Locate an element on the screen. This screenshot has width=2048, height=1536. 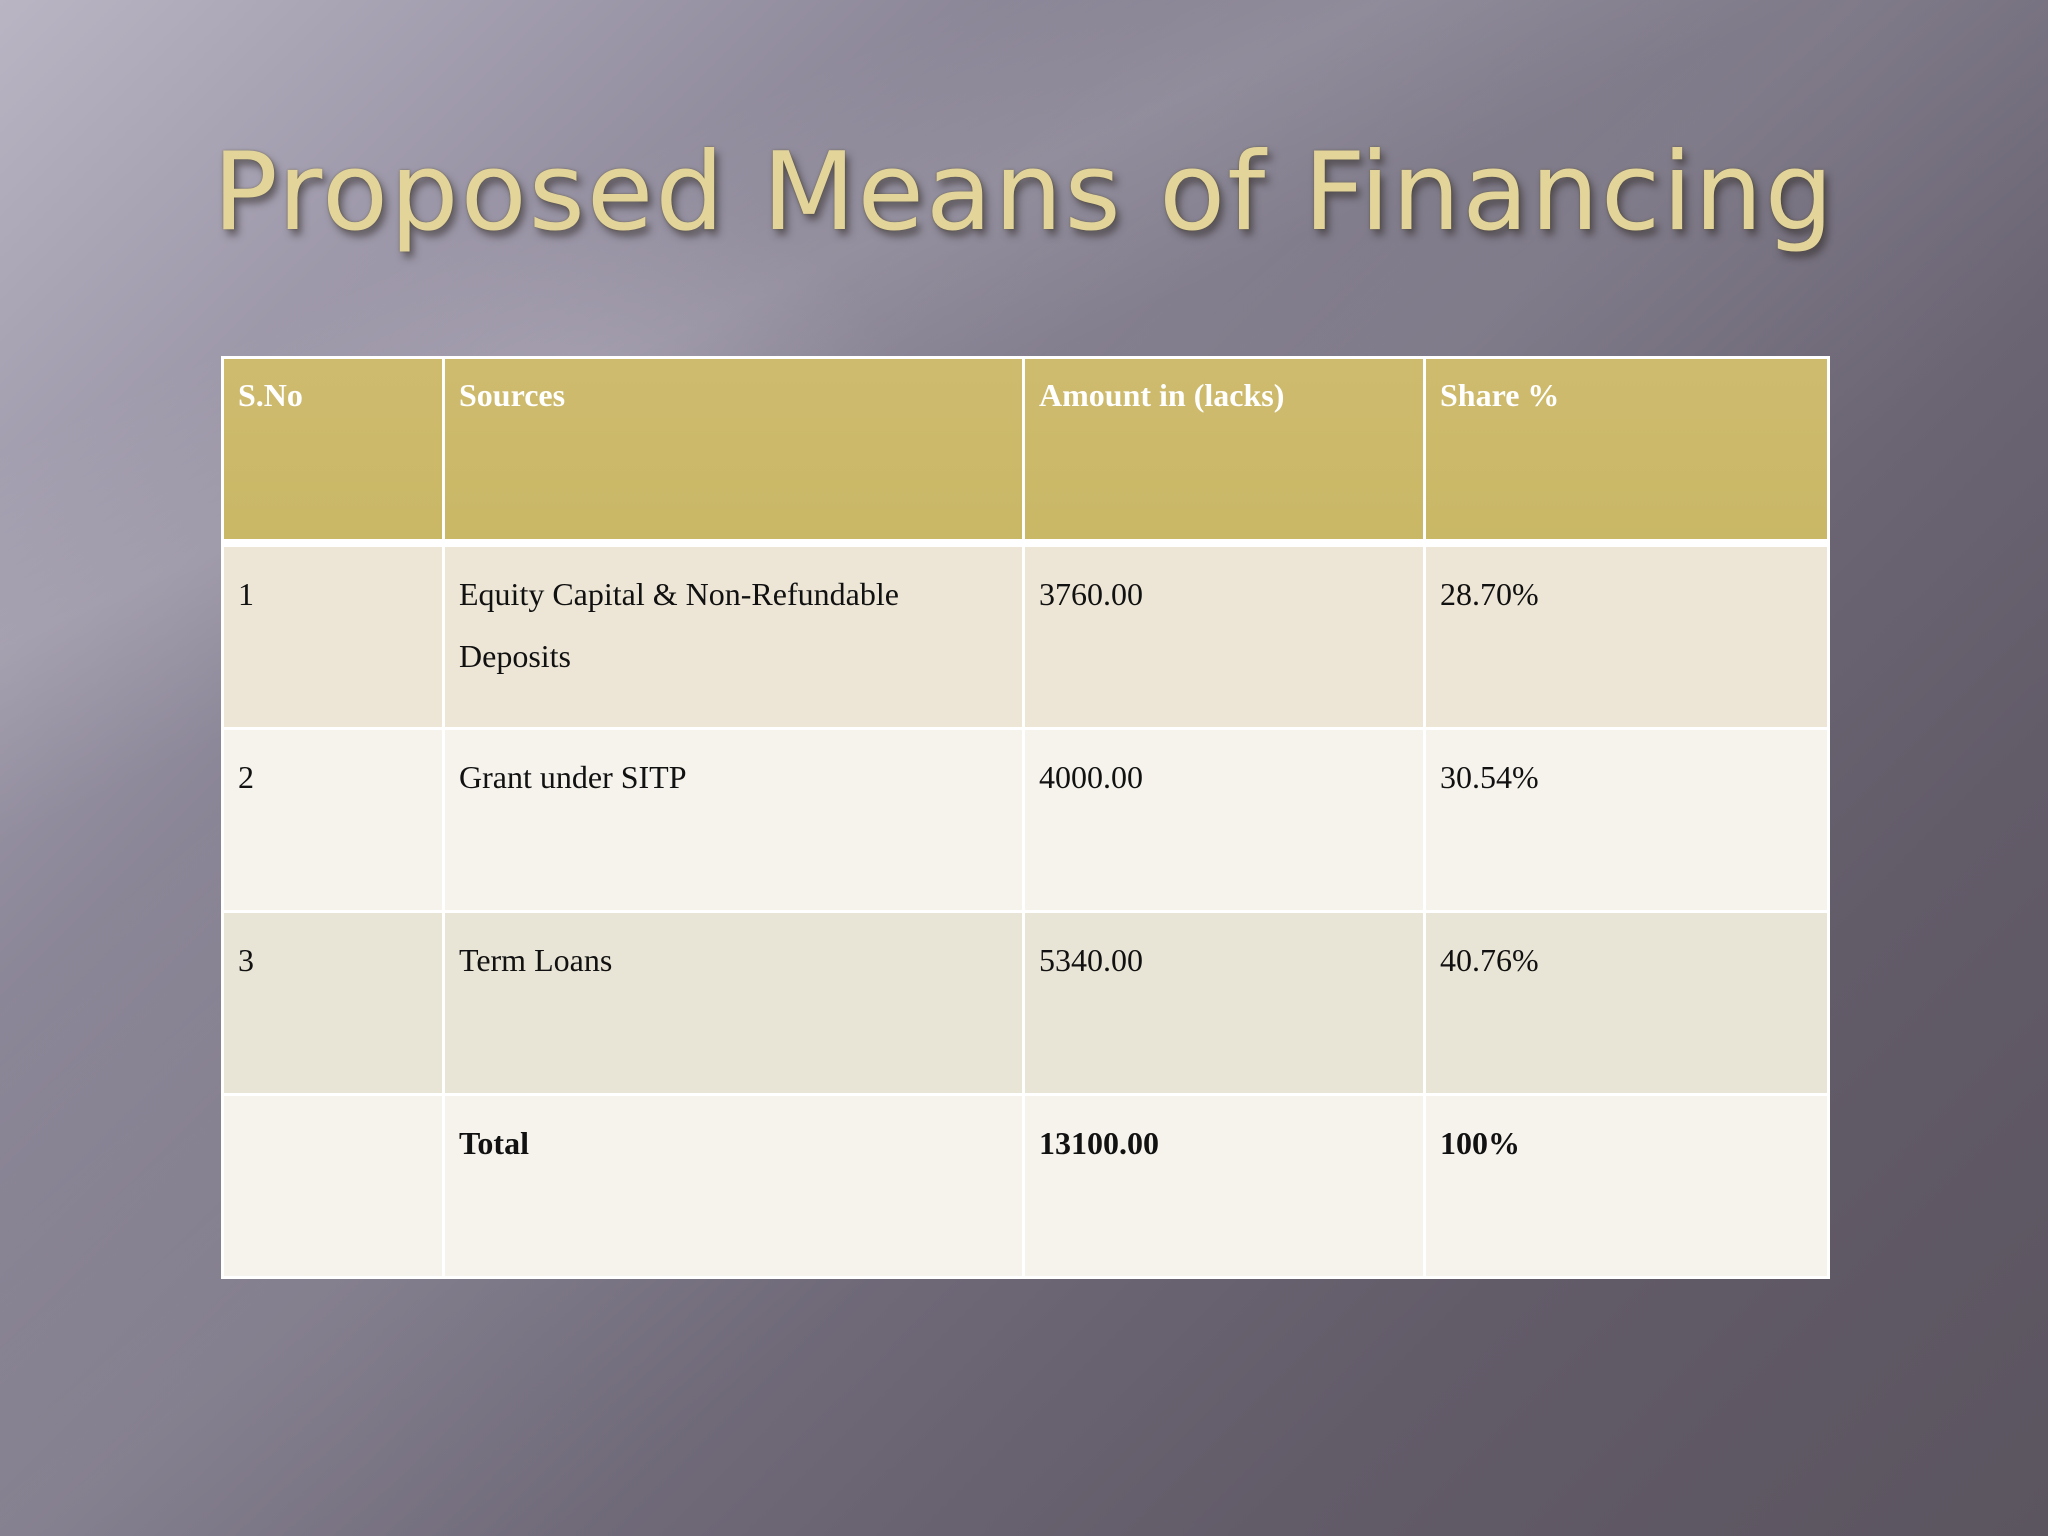
slide-title: Proposed Means of Financing is located at coordinates (1024, 192).